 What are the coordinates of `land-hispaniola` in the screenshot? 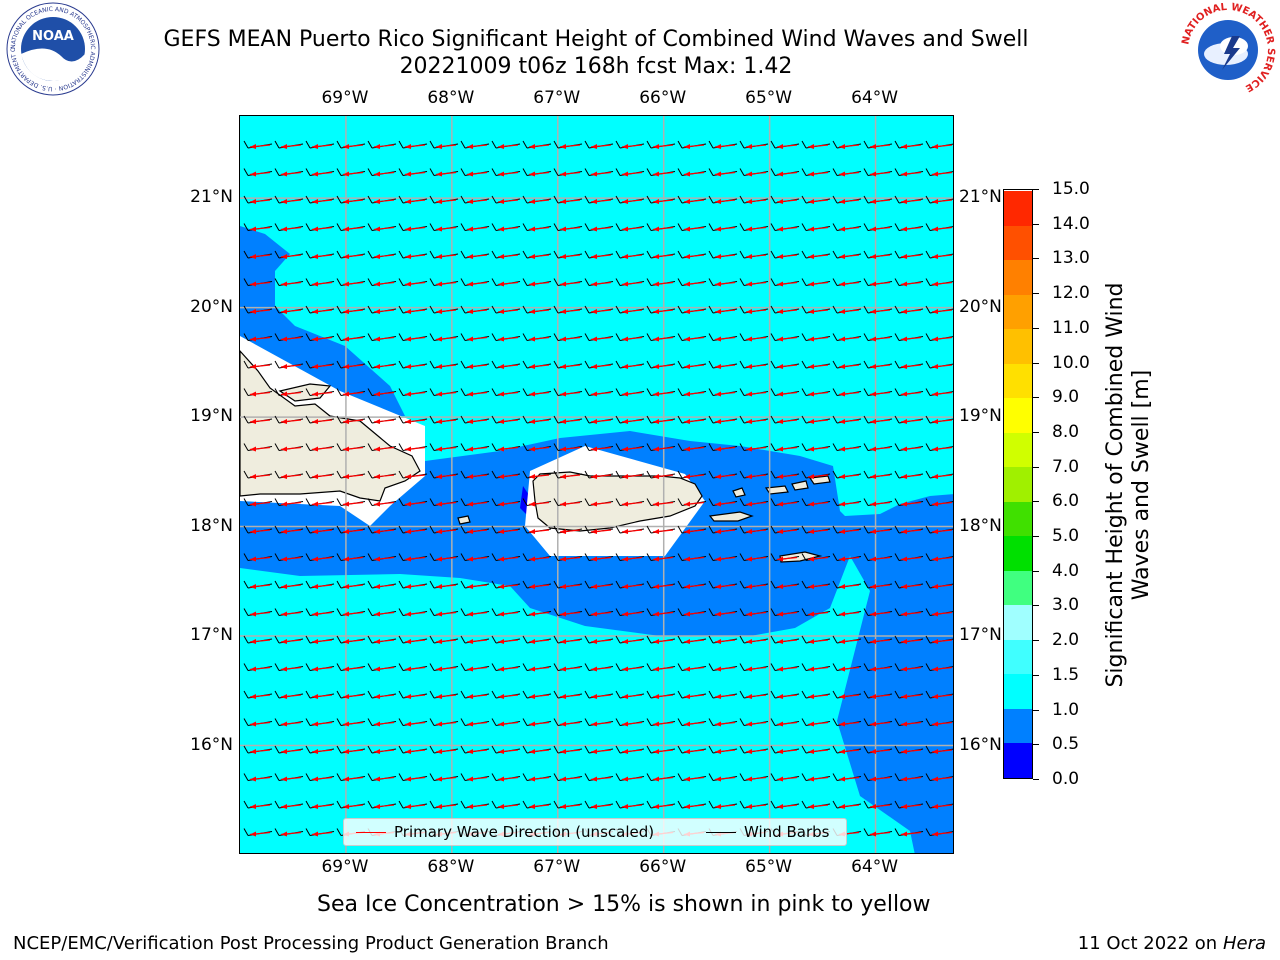 It's located at (330, 426).